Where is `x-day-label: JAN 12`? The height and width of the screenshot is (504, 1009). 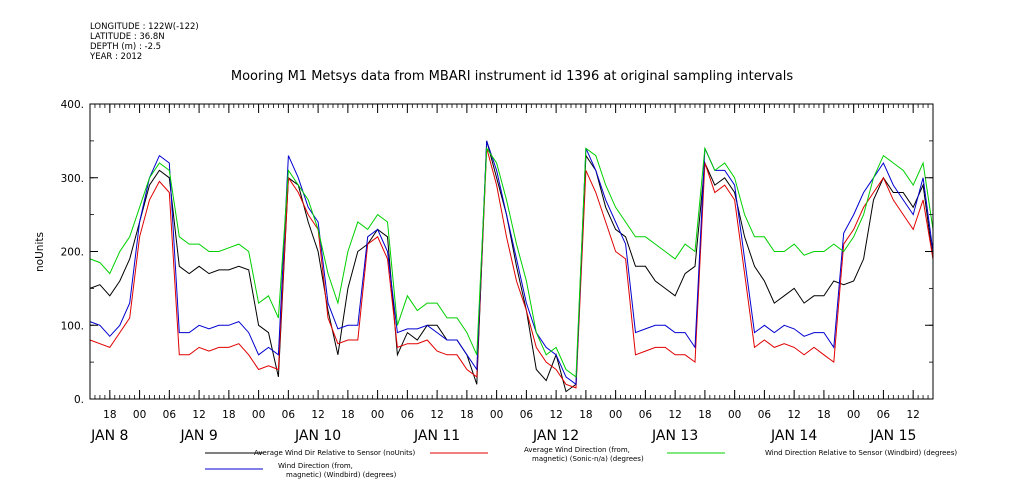 x-day-label: JAN 12 is located at coordinates (555, 436).